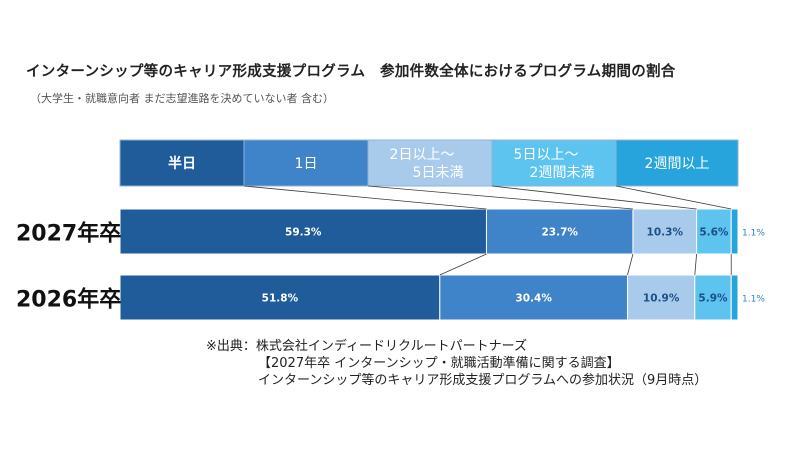  What do you see at coordinates (483, 380) in the screenshot?
I see `source-line-subject: インターンシップ等のキャリア形成支援プログラムへの参加状況（9月時点）` at bounding box center [483, 380].